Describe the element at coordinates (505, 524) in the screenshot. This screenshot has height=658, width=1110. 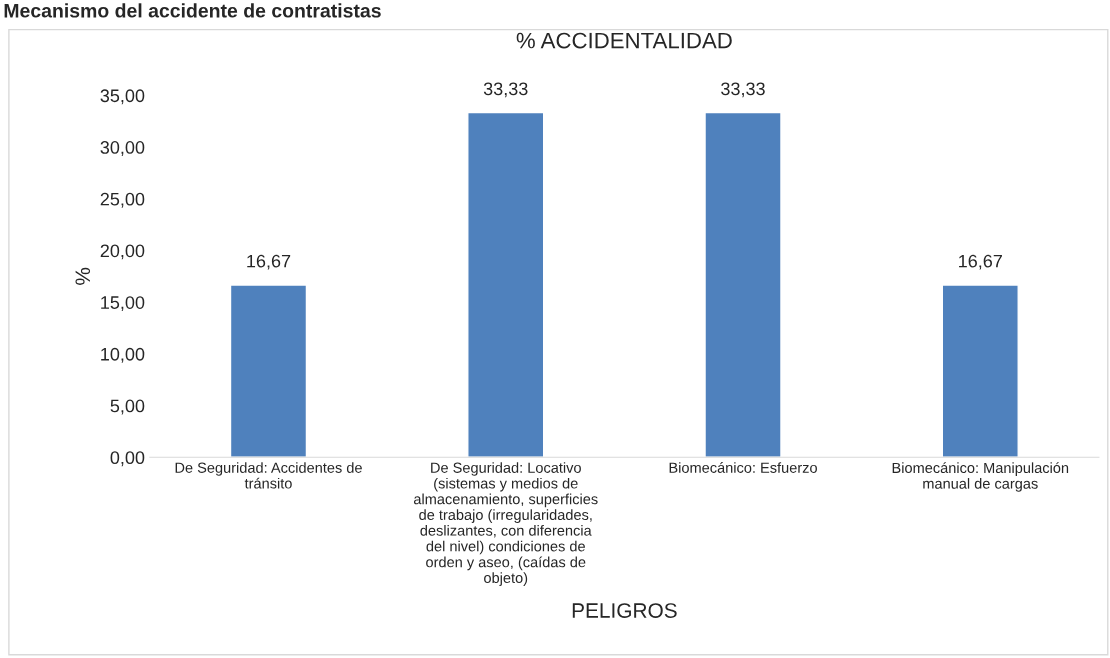
I see `x-tick-label: De Seguridad: Locativo (sistemas y medios de almacenamiento, superficies de trabajo (irregularidades, deslizantes, con diferencia del nivel) condiciones de orden y aseo, (caídas de objeto)` at that location.